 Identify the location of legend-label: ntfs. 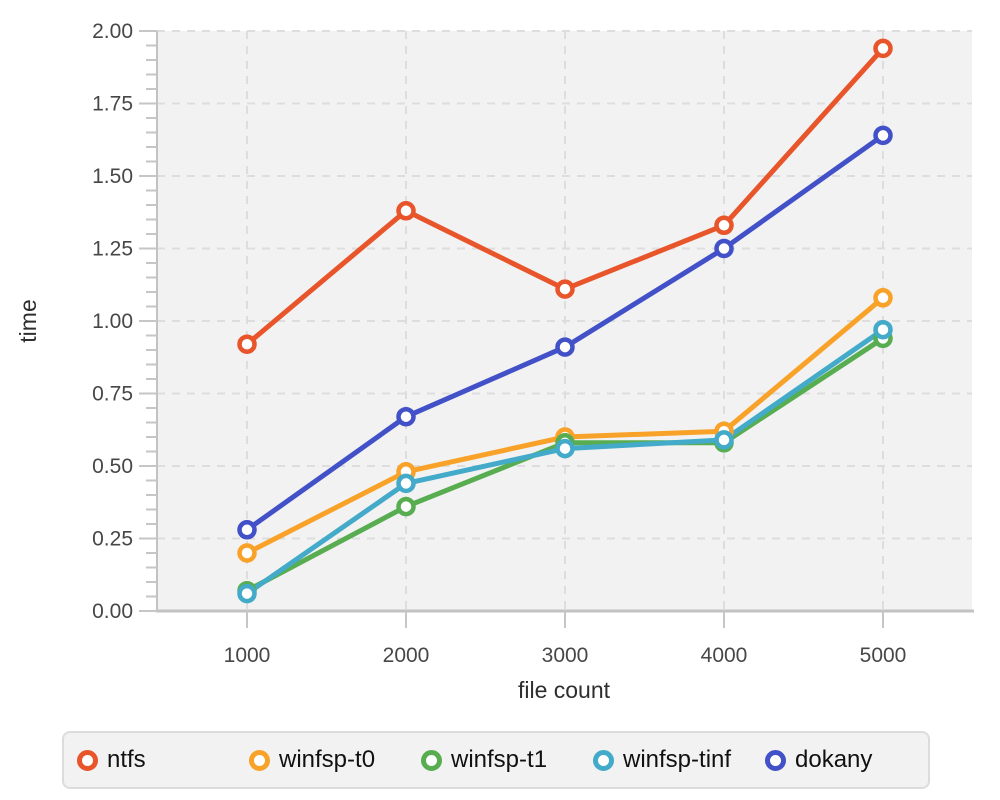
(126, 759).